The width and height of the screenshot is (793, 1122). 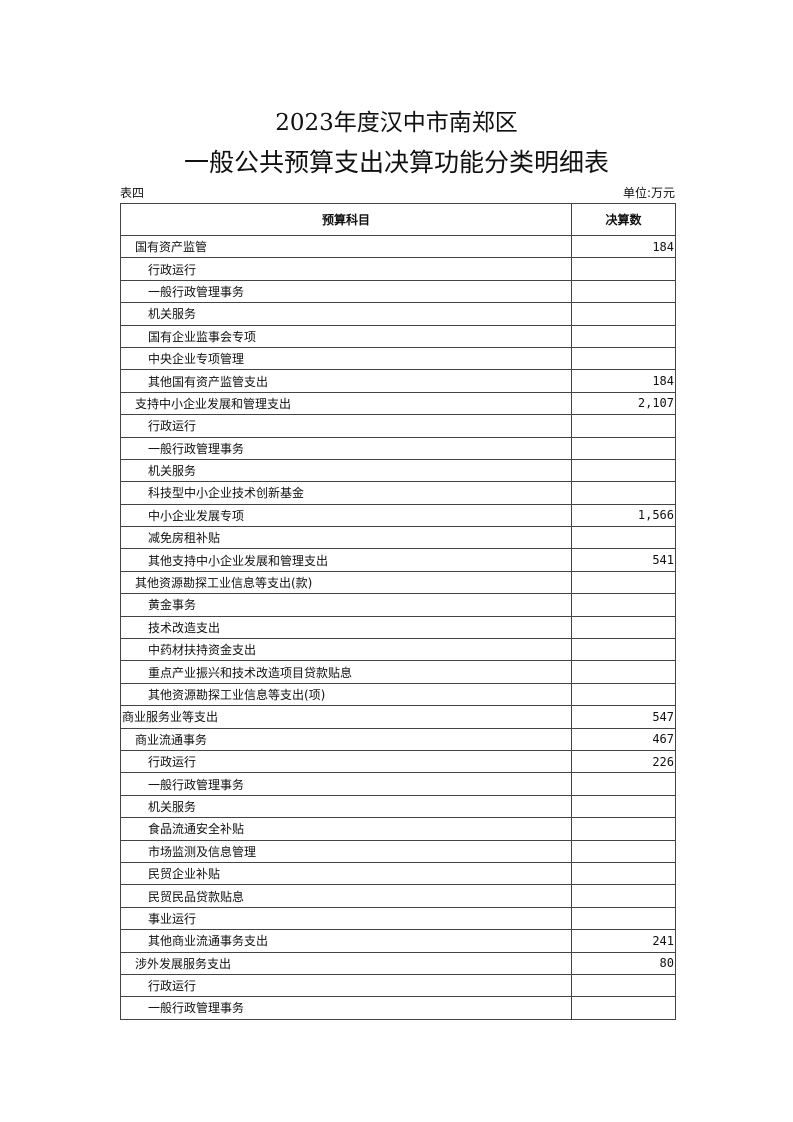 I want to click on row-amount: 80, so click(x=623, y=963).